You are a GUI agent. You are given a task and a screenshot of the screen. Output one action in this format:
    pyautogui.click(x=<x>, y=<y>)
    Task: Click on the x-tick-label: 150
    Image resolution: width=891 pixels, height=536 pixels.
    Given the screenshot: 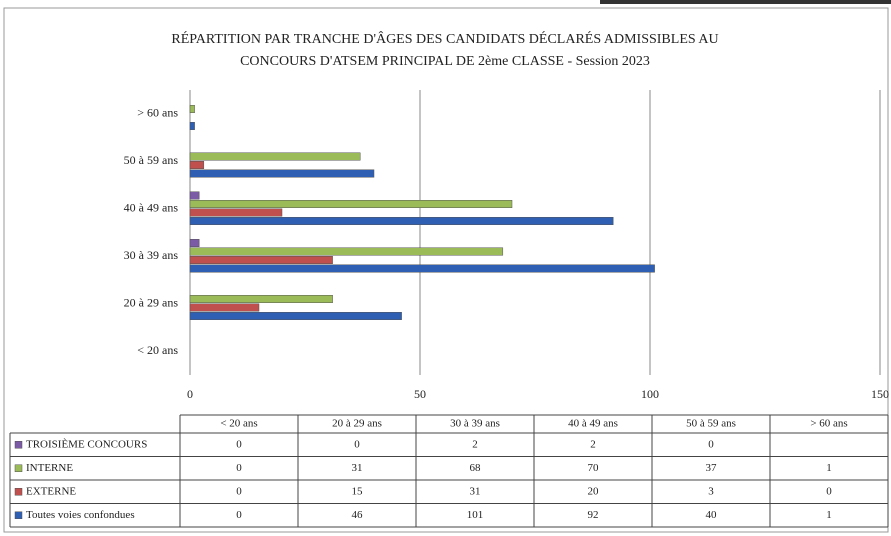 What is the action you would take?
    pyautogui.click(x=880, y=394)
    